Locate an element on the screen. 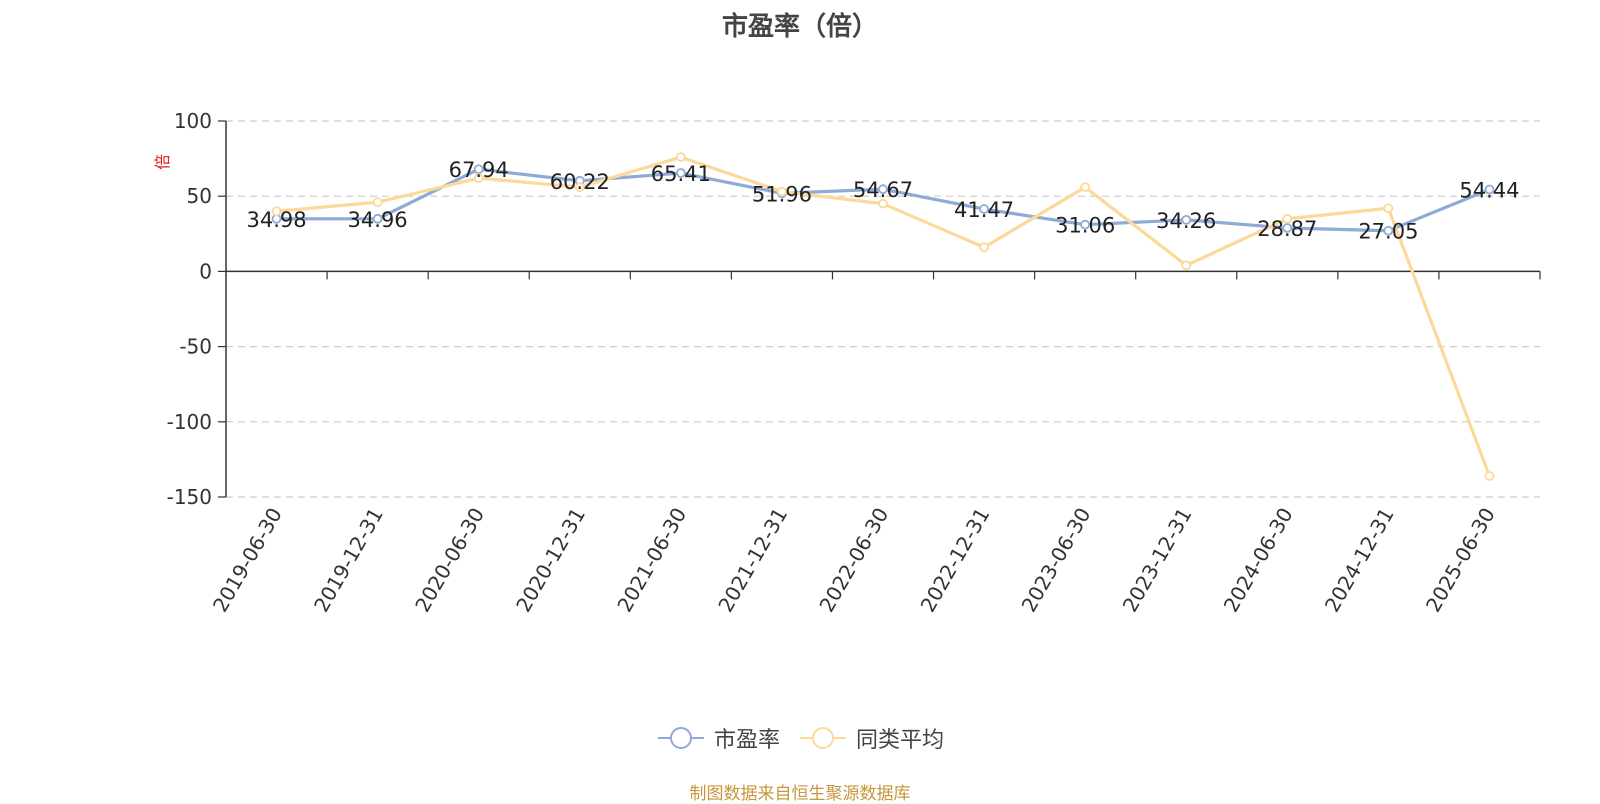 The width and height of the screenshot is (1600, 804). data-label: 54.67 is located at coordinates (883, 190).